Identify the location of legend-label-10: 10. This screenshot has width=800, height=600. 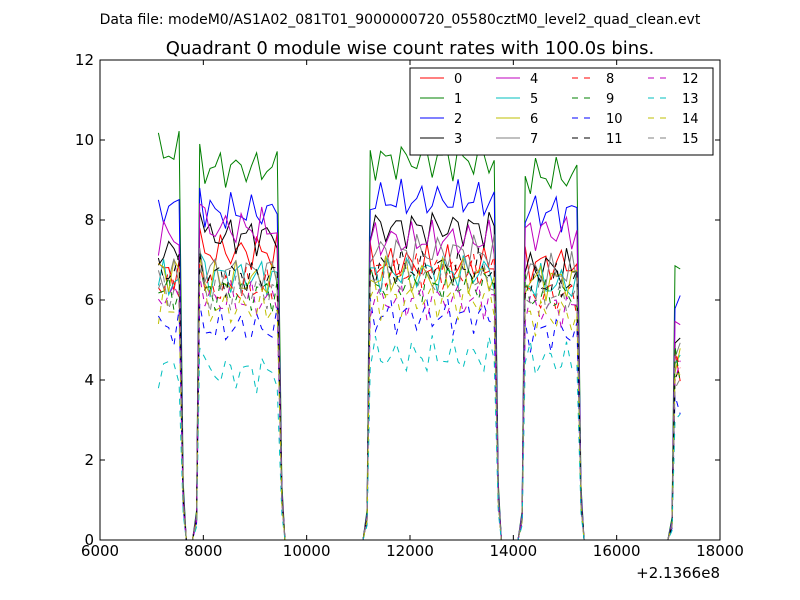
(614, 119).